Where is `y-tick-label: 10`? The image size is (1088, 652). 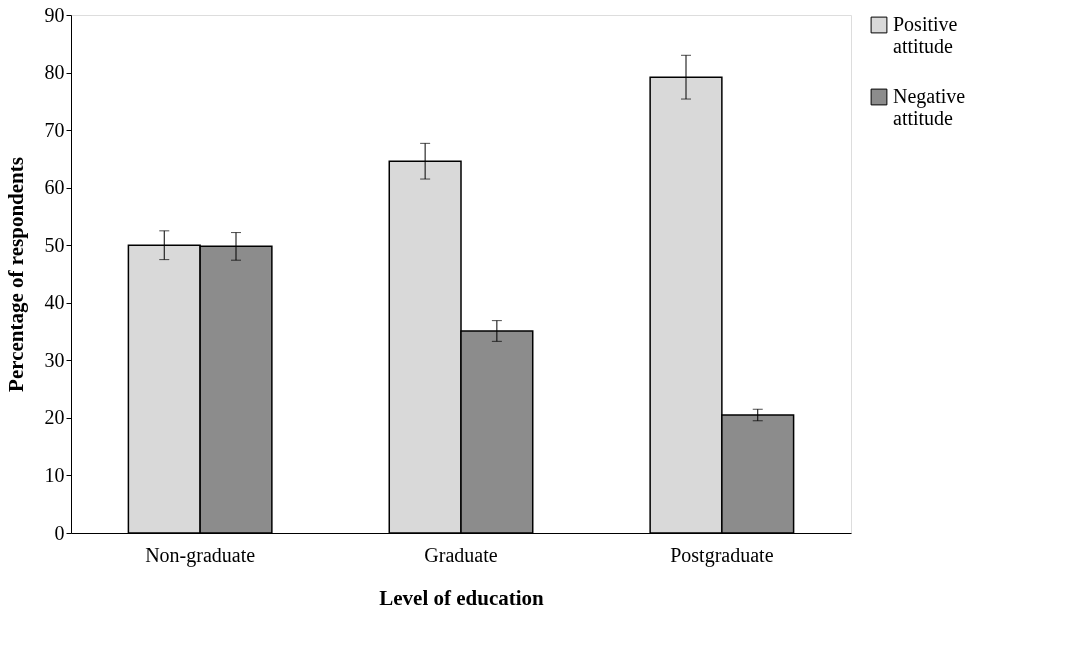 y-tick-label: 10 is located at coordinates (54, 474).